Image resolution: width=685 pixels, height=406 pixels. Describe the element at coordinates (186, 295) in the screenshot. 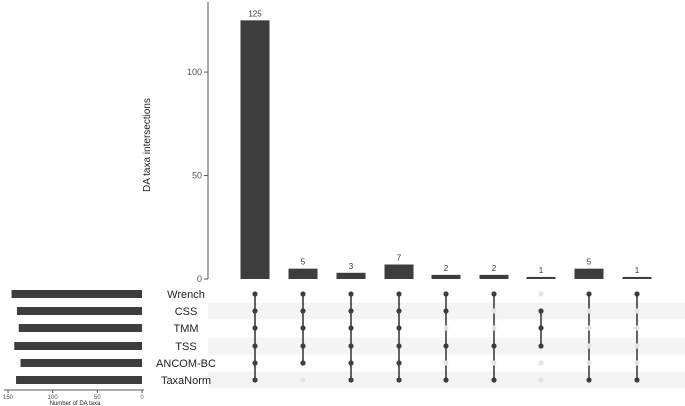

I see `set-label: Wrench` at that location.